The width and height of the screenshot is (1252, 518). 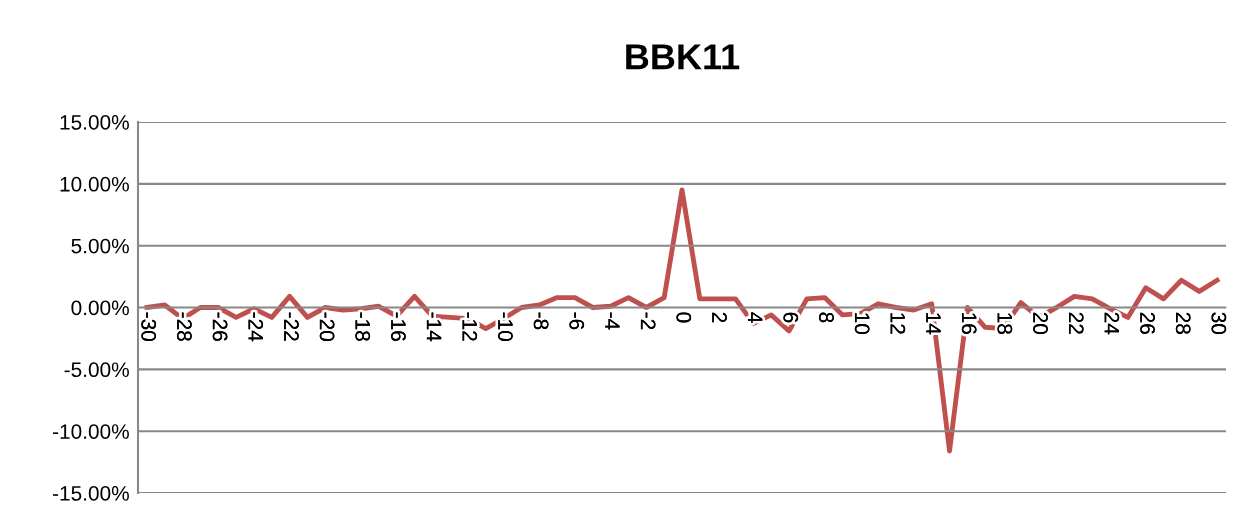 What do you see at coordinates (612, 321) in the screenshot?
I see `x-tick-label: -4` at bounding box center [612, 321].